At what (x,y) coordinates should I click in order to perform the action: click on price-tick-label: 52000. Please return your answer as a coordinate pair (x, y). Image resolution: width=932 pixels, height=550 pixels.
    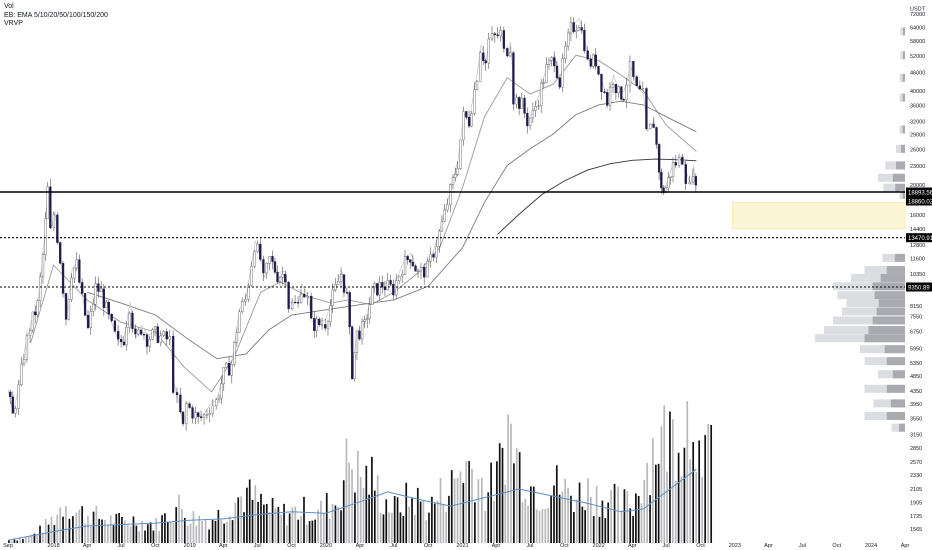
    Looking at the image, I should click on (917, 57).